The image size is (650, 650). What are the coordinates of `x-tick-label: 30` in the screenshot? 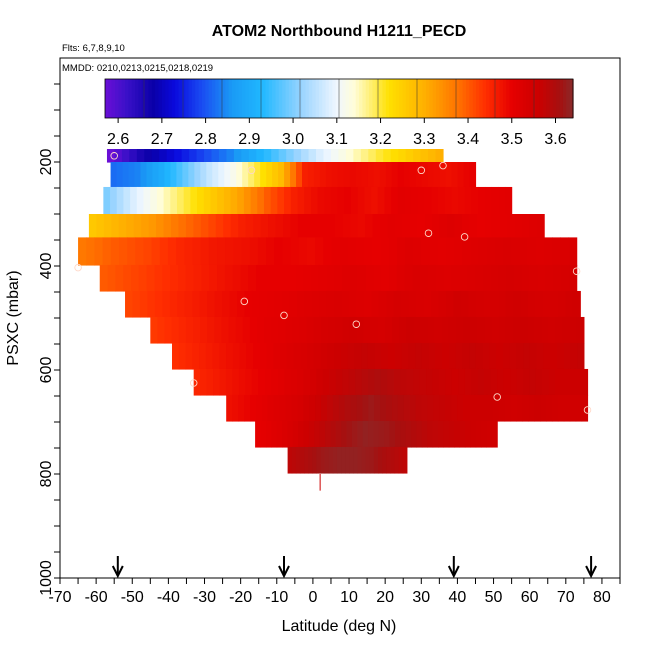 It's located at (421, 597).